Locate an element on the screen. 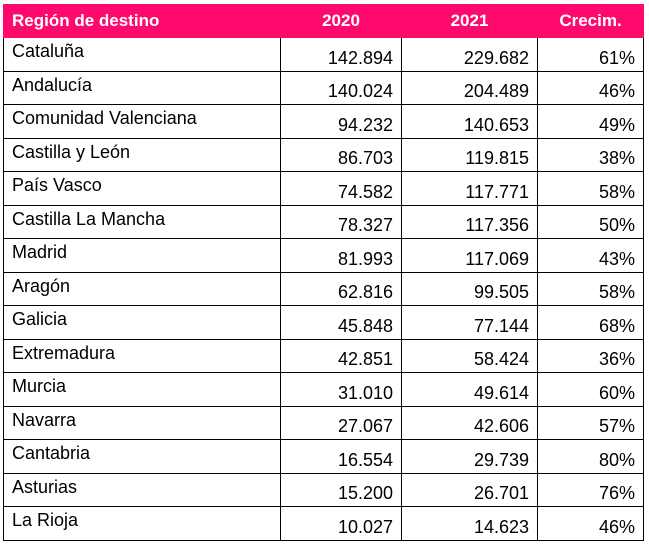 The height and width of the screenshot is (558, 649). table-row: Asturias 15.200 26.701 76% is located at coordinates (323, 489).